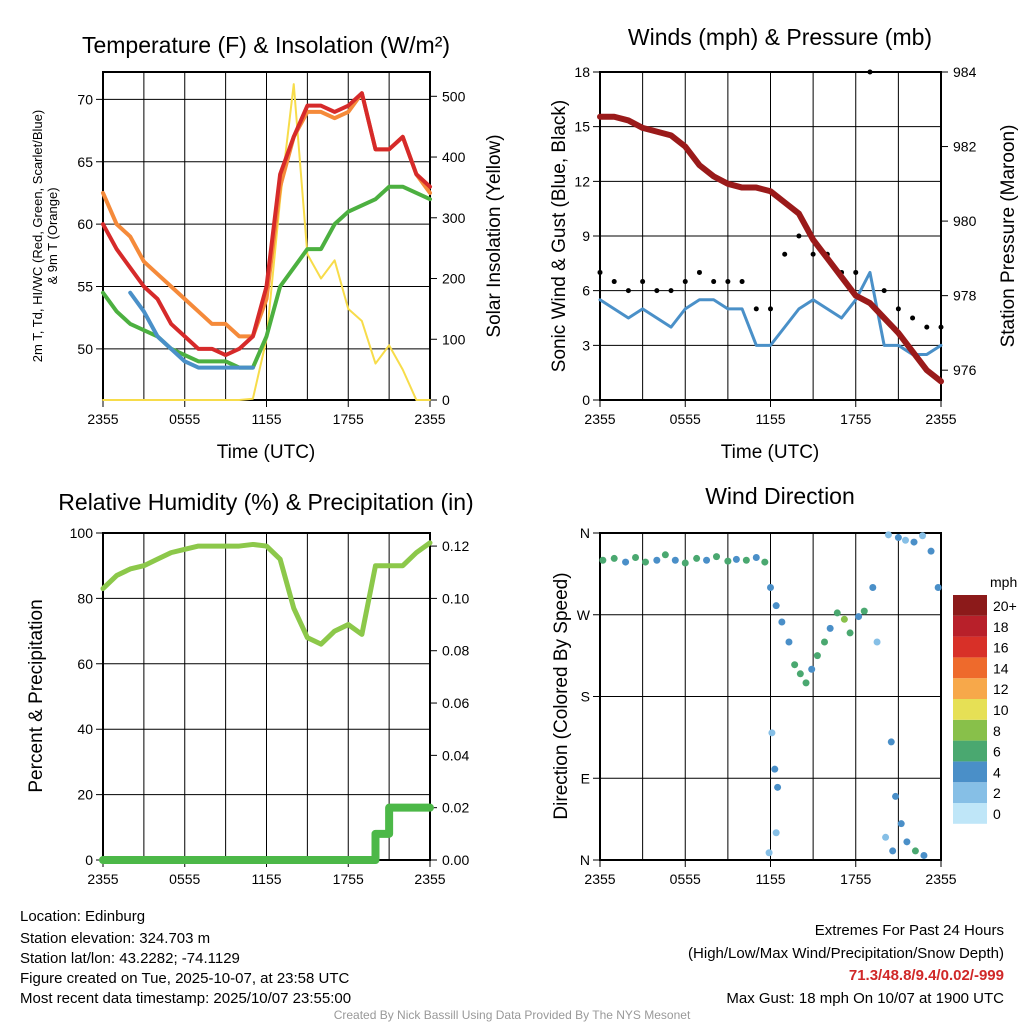 The height and width of the screenshot is (1024, 1024). I want to click on rh-ytick-label: 60, so click(85, 664).